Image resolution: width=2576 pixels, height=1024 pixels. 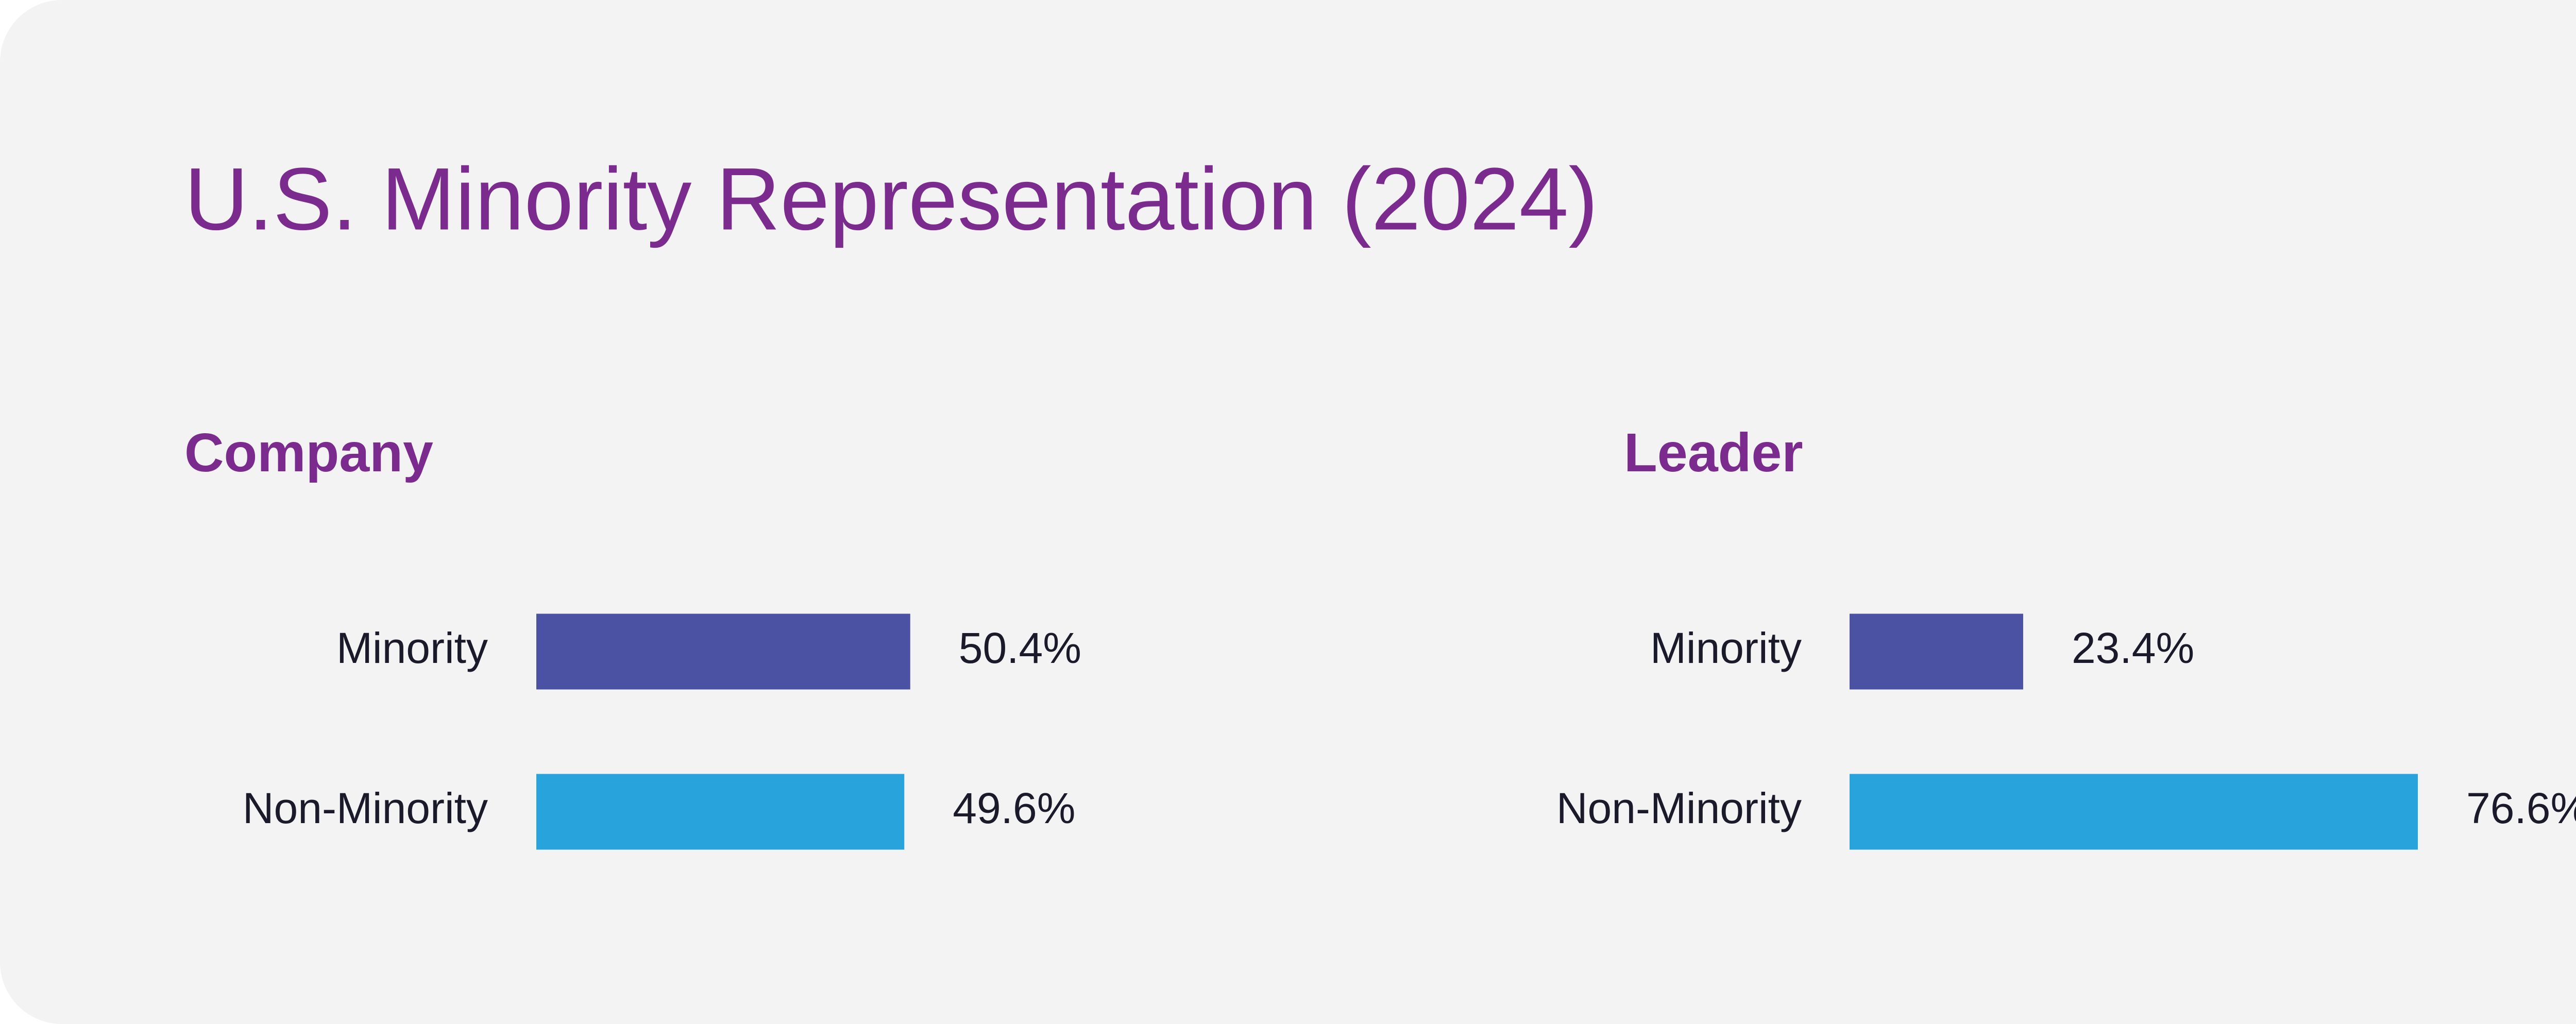 What do you see at coordinates (1020, 648) in the screenshot?
I see `value-label: 50.4%` at bounding box center [1020, 648].